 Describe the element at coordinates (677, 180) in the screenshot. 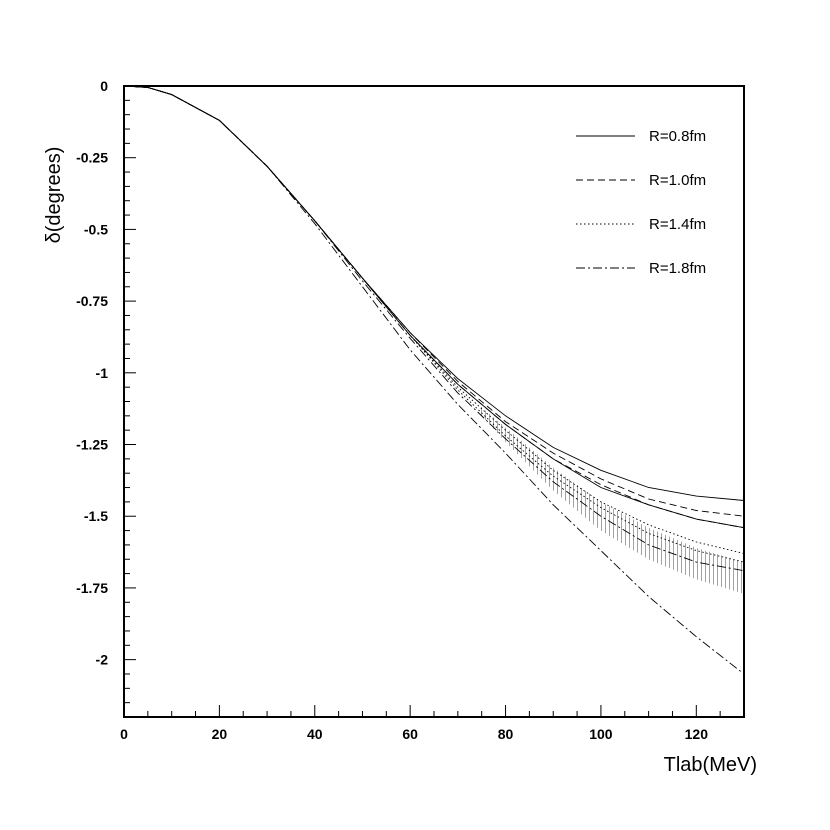

I see `legend-label-1: R=1.0fm` at that location.